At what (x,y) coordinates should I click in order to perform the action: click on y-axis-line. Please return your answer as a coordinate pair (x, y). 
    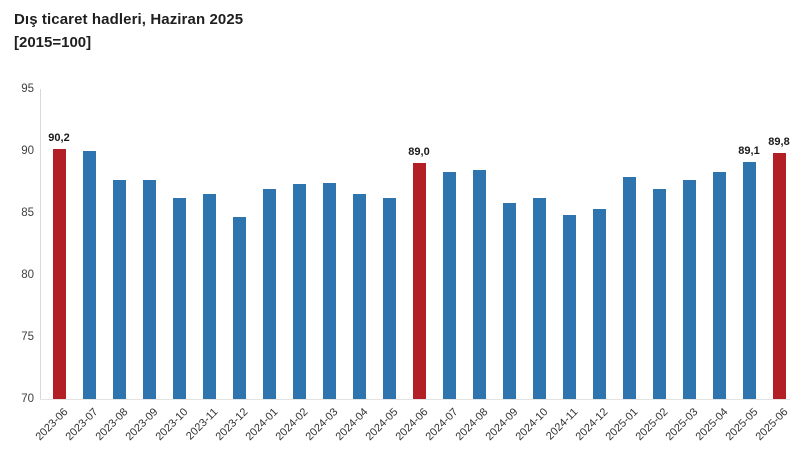
    Looking at the image, I should click on (40, 244).